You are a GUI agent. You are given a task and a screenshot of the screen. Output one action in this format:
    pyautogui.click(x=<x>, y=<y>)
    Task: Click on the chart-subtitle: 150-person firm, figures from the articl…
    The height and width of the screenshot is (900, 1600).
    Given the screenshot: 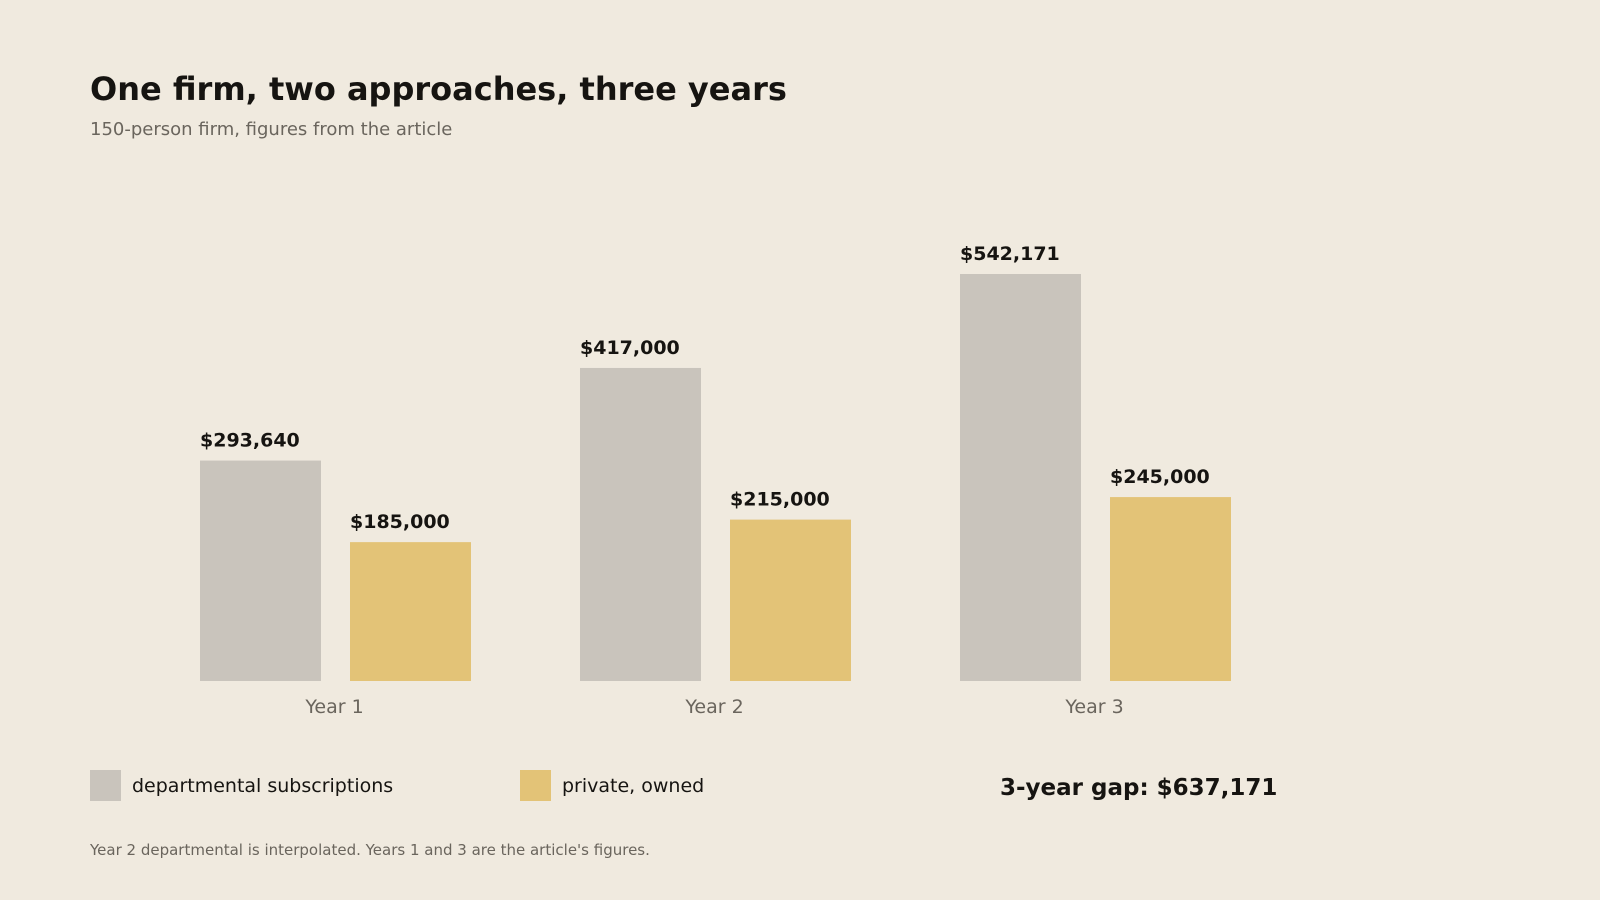 What is the action you would take?
    pyautogui.click(x=271, y=129)
    